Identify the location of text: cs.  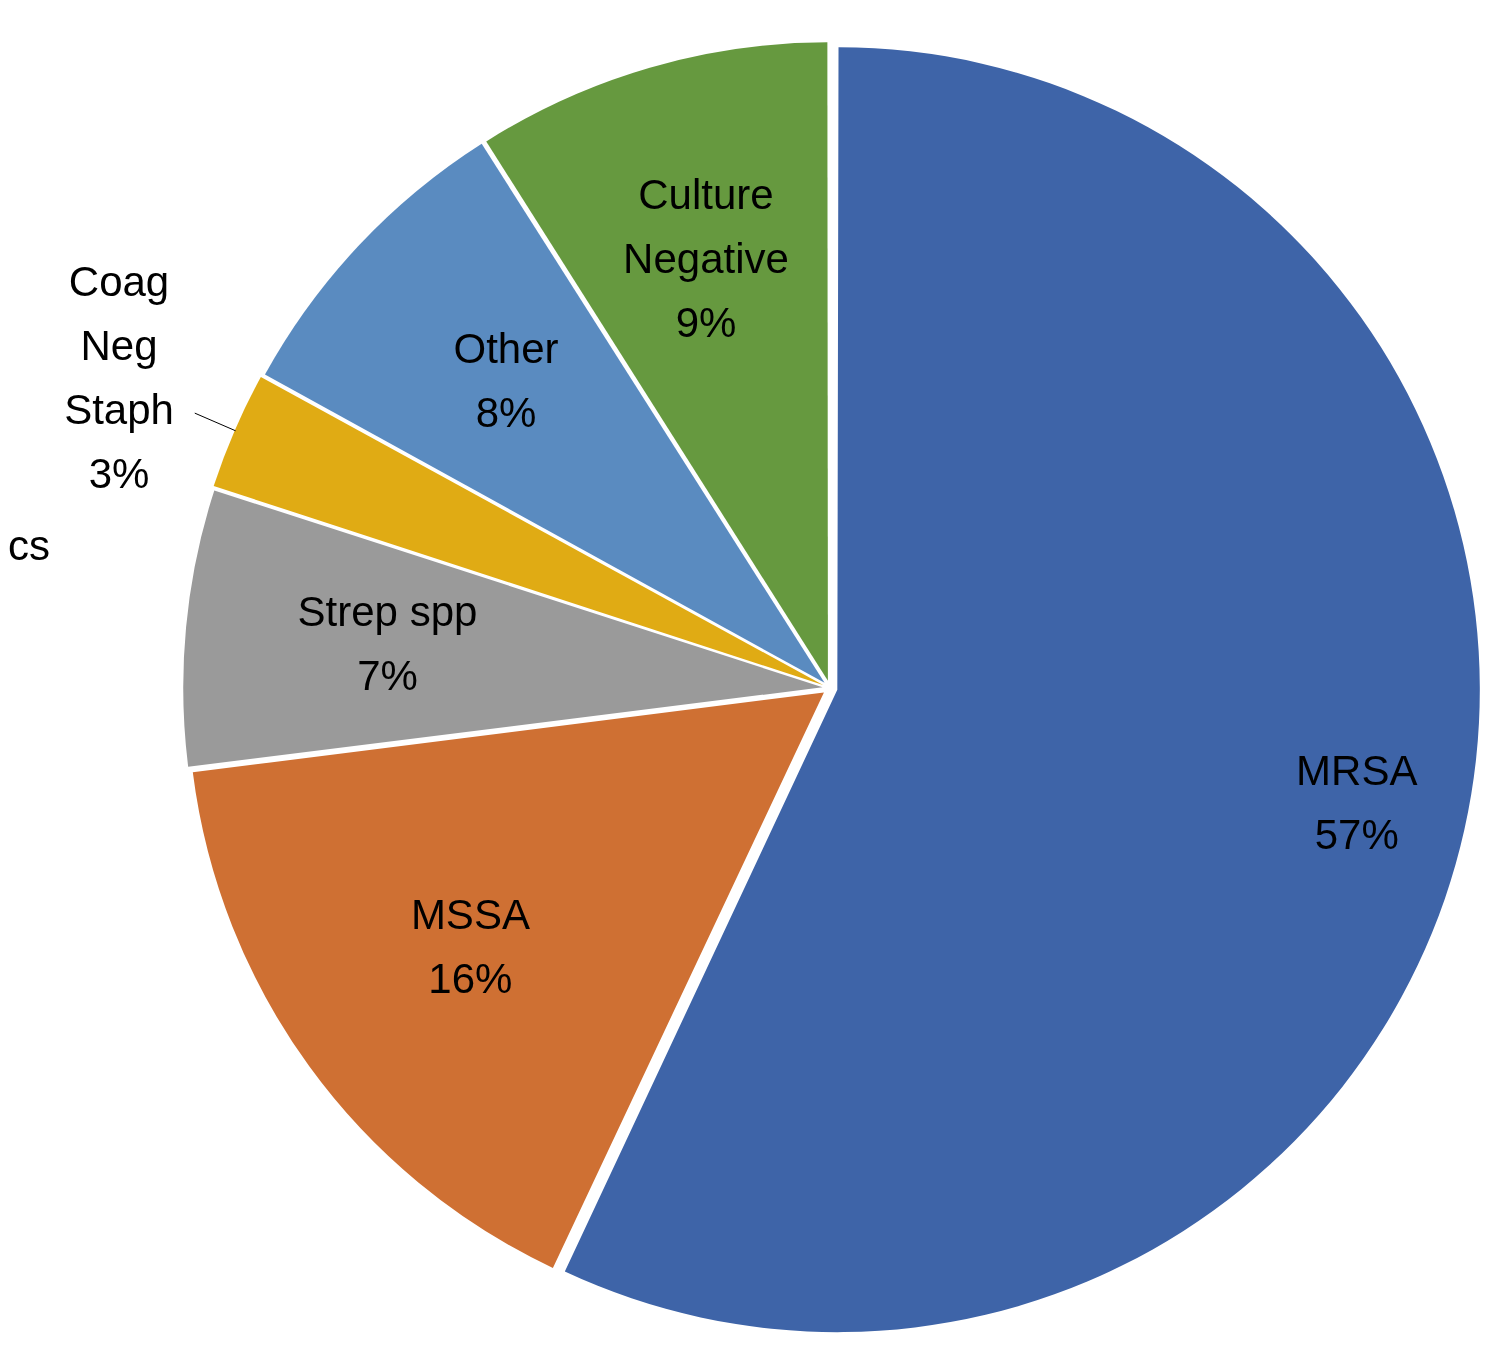
(29, 545).